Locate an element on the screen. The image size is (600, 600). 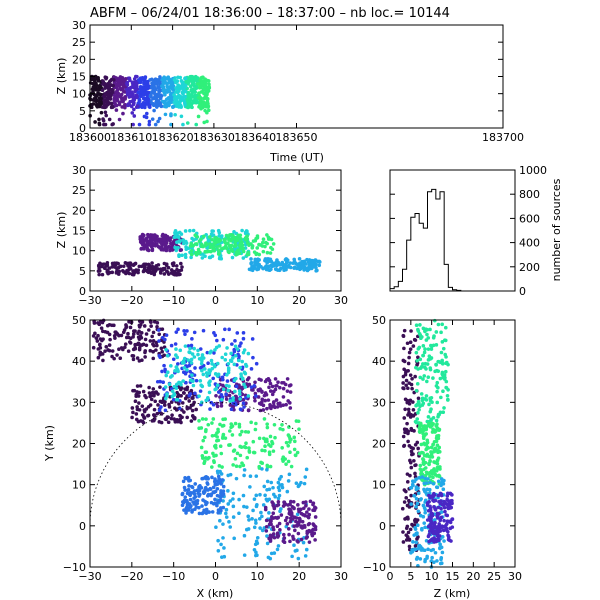
y-tick-label: 10 is located at coordinates (79, 251).